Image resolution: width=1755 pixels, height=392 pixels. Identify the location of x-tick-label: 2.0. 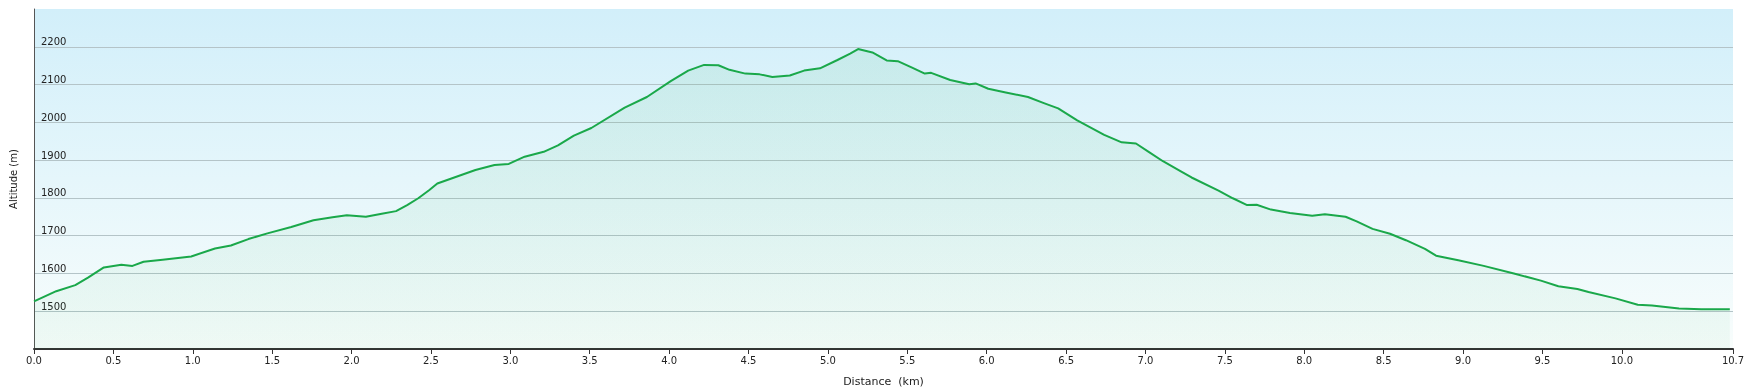
(351, 360).